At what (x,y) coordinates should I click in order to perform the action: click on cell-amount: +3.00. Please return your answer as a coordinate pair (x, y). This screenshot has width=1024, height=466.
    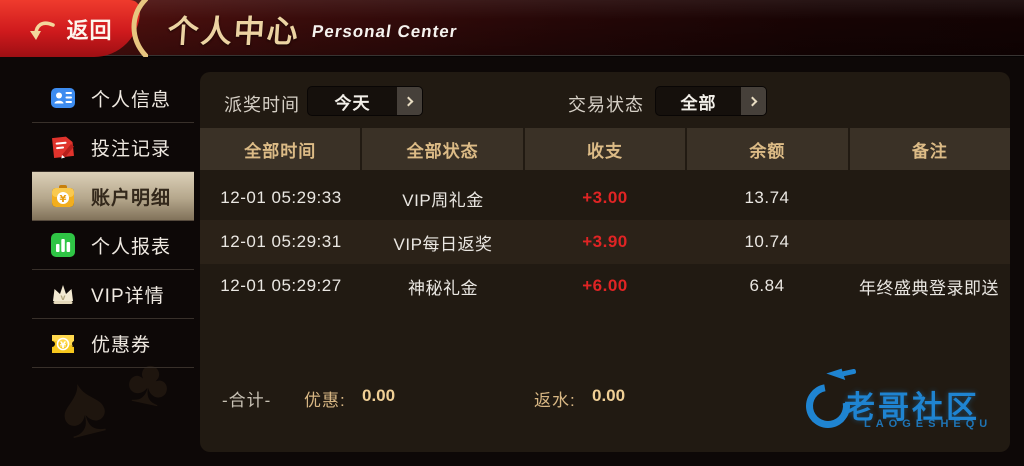
    Looking at the image, I should click on (605, 197).